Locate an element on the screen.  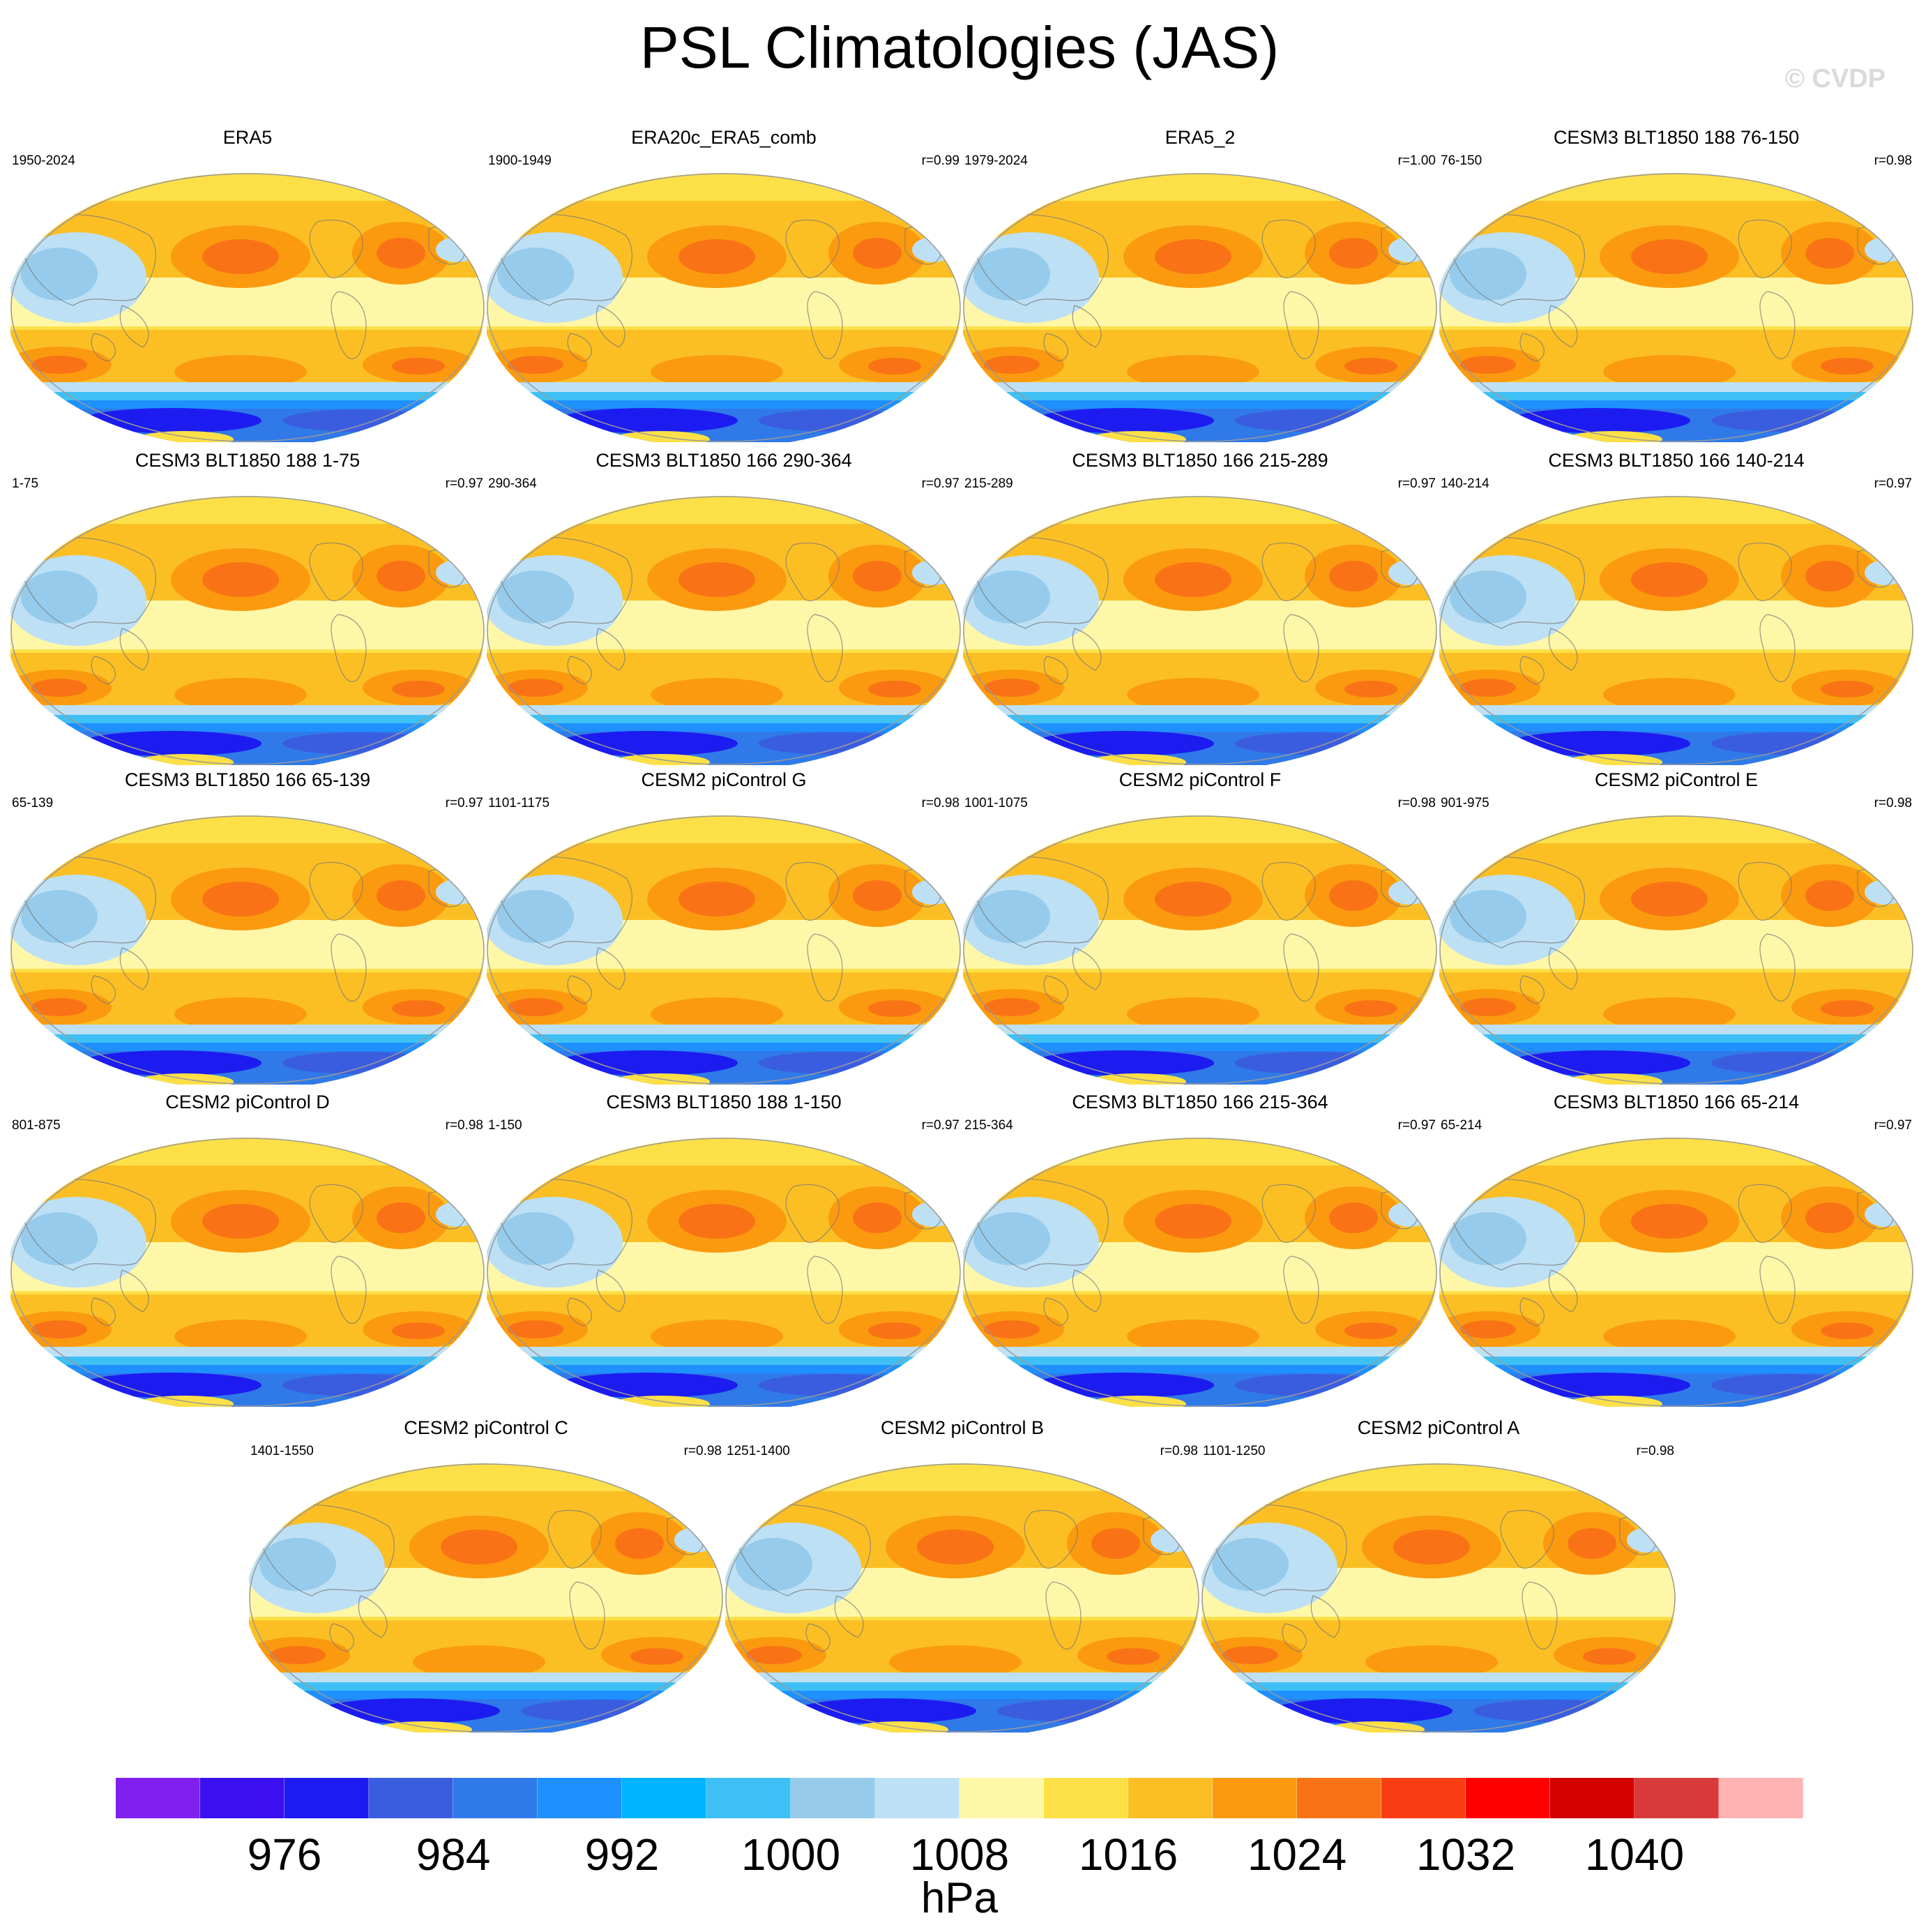
map-panel: CESM2 piControl C 1401-1550 r=0.98 is located at coordinates (486, 1574).